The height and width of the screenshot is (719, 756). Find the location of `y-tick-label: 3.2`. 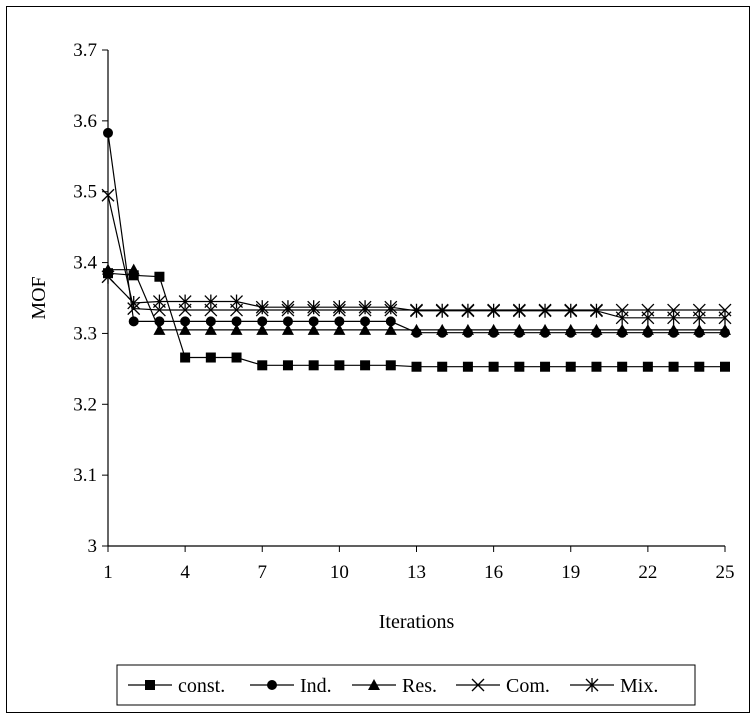

y-tick-label: 3.2 is located at coordinates (85, 404).